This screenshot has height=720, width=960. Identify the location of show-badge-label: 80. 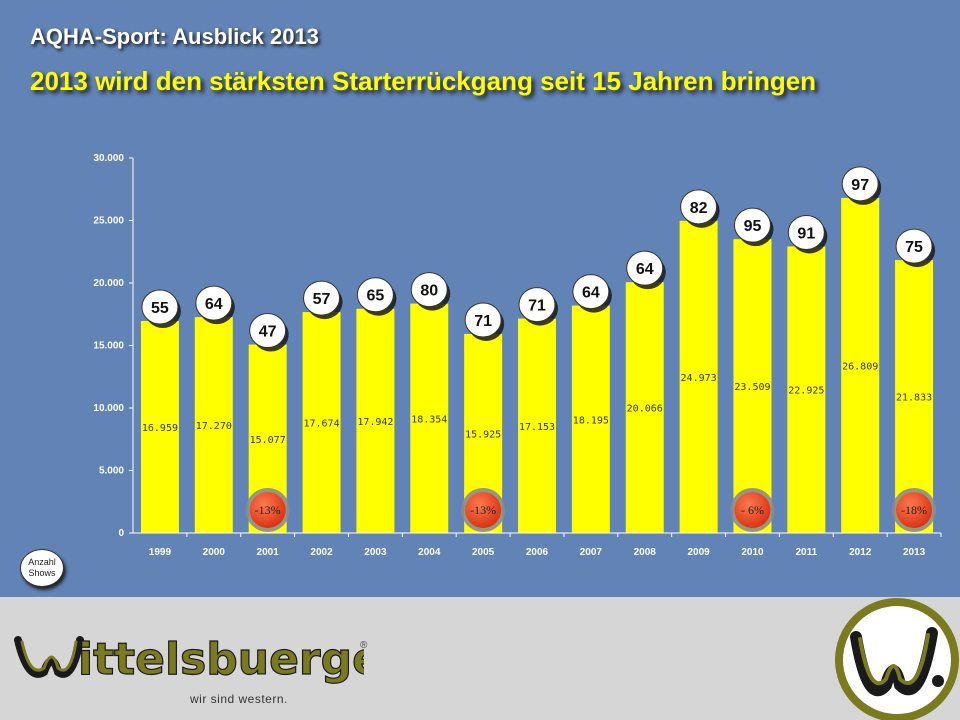
(429, 291).